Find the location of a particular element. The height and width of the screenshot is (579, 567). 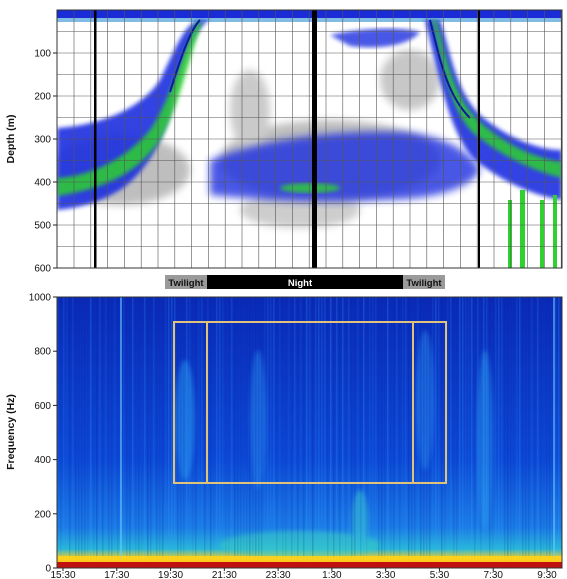

depth-tick-label: 600 is located at coordinates (42, 269).